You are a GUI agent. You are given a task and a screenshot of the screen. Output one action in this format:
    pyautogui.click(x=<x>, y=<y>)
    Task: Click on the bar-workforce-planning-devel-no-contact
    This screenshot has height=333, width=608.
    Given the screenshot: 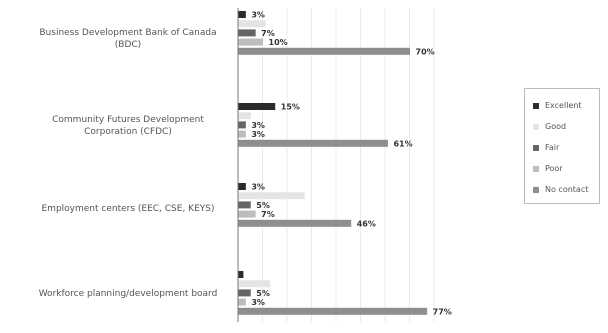 What is the action you would take?
    pyautogui.click(x=333, y=311)
    